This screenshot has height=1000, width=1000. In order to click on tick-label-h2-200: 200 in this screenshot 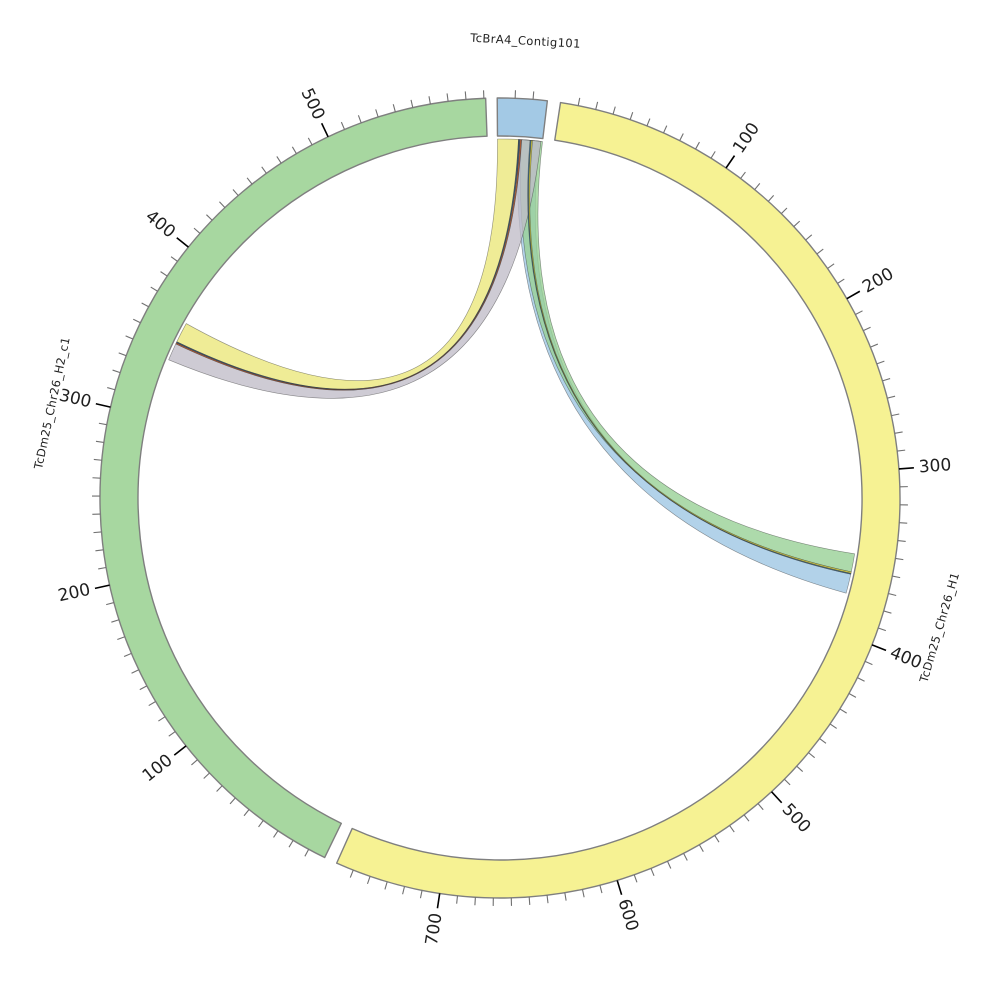, I will do `click(74, 593)`.